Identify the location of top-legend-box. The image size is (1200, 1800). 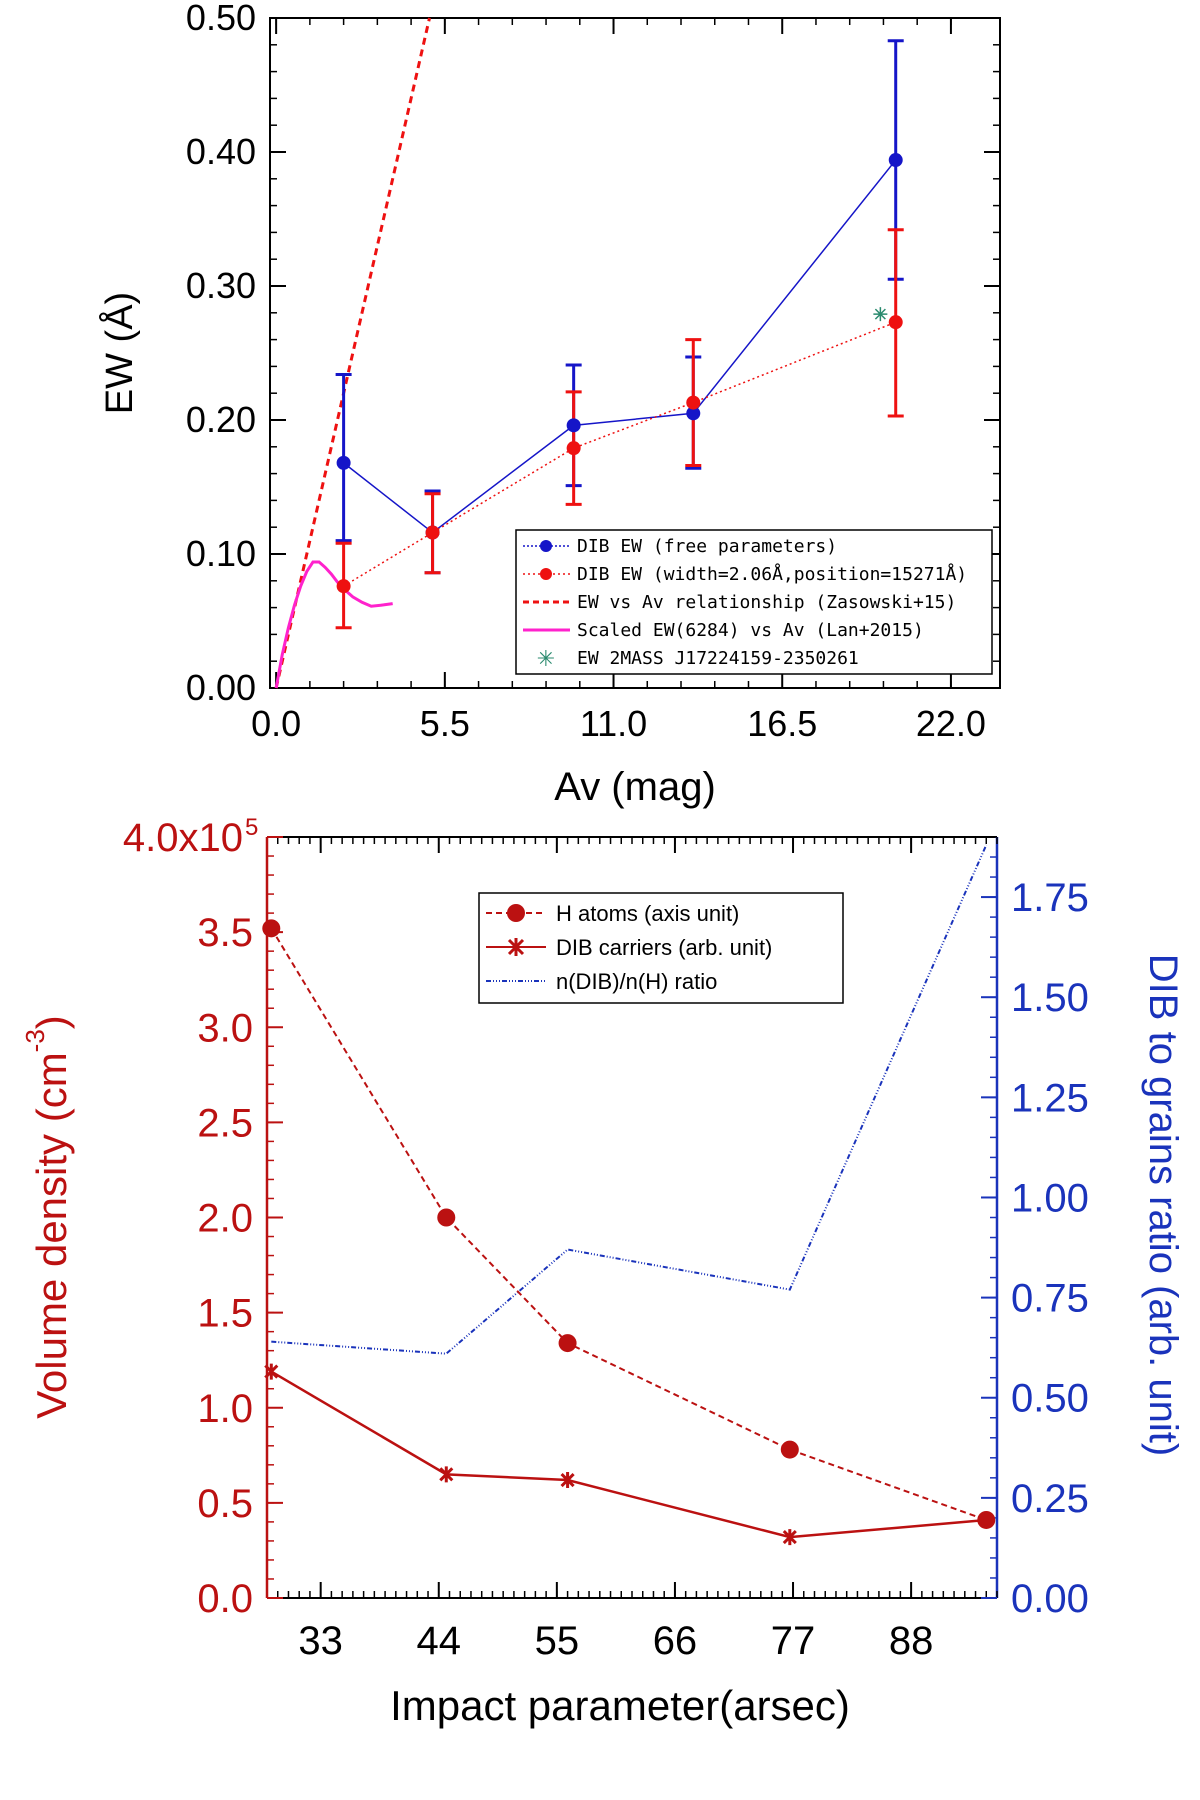
(754, 602).